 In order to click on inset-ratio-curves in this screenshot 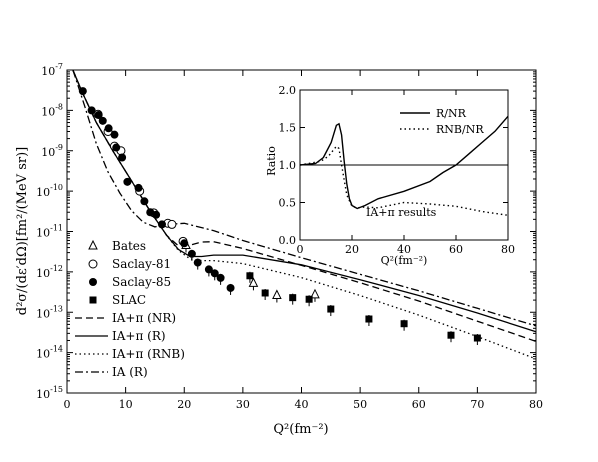, I will do `click(404, 165)`.